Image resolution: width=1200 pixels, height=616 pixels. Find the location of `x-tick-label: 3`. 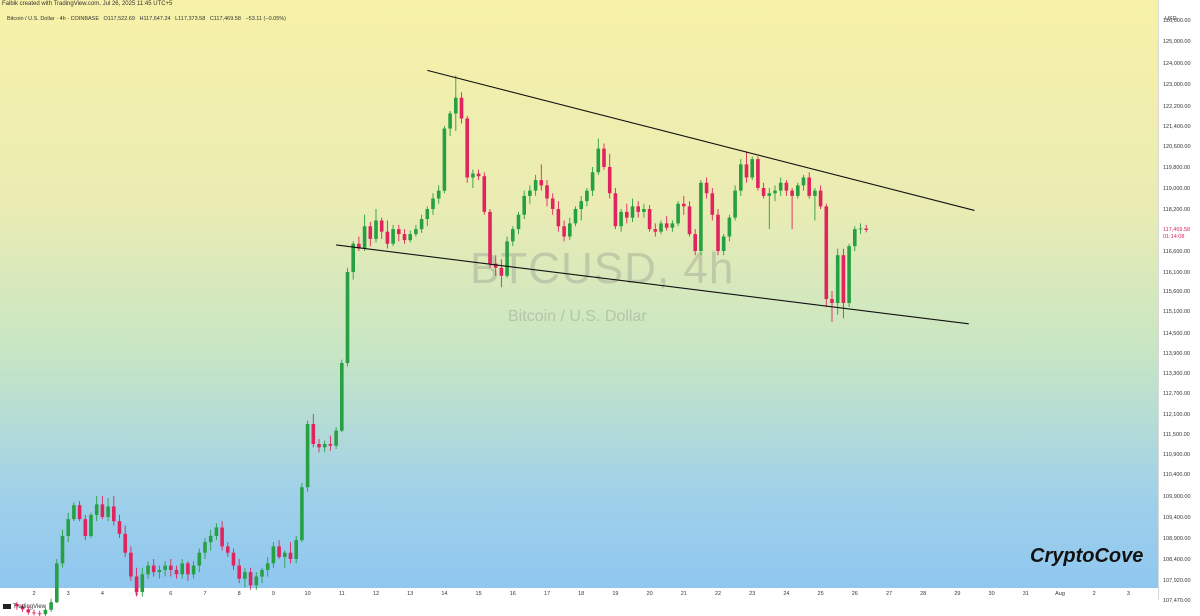

x-tick-label: 3 is located at coordinates (68, 594).